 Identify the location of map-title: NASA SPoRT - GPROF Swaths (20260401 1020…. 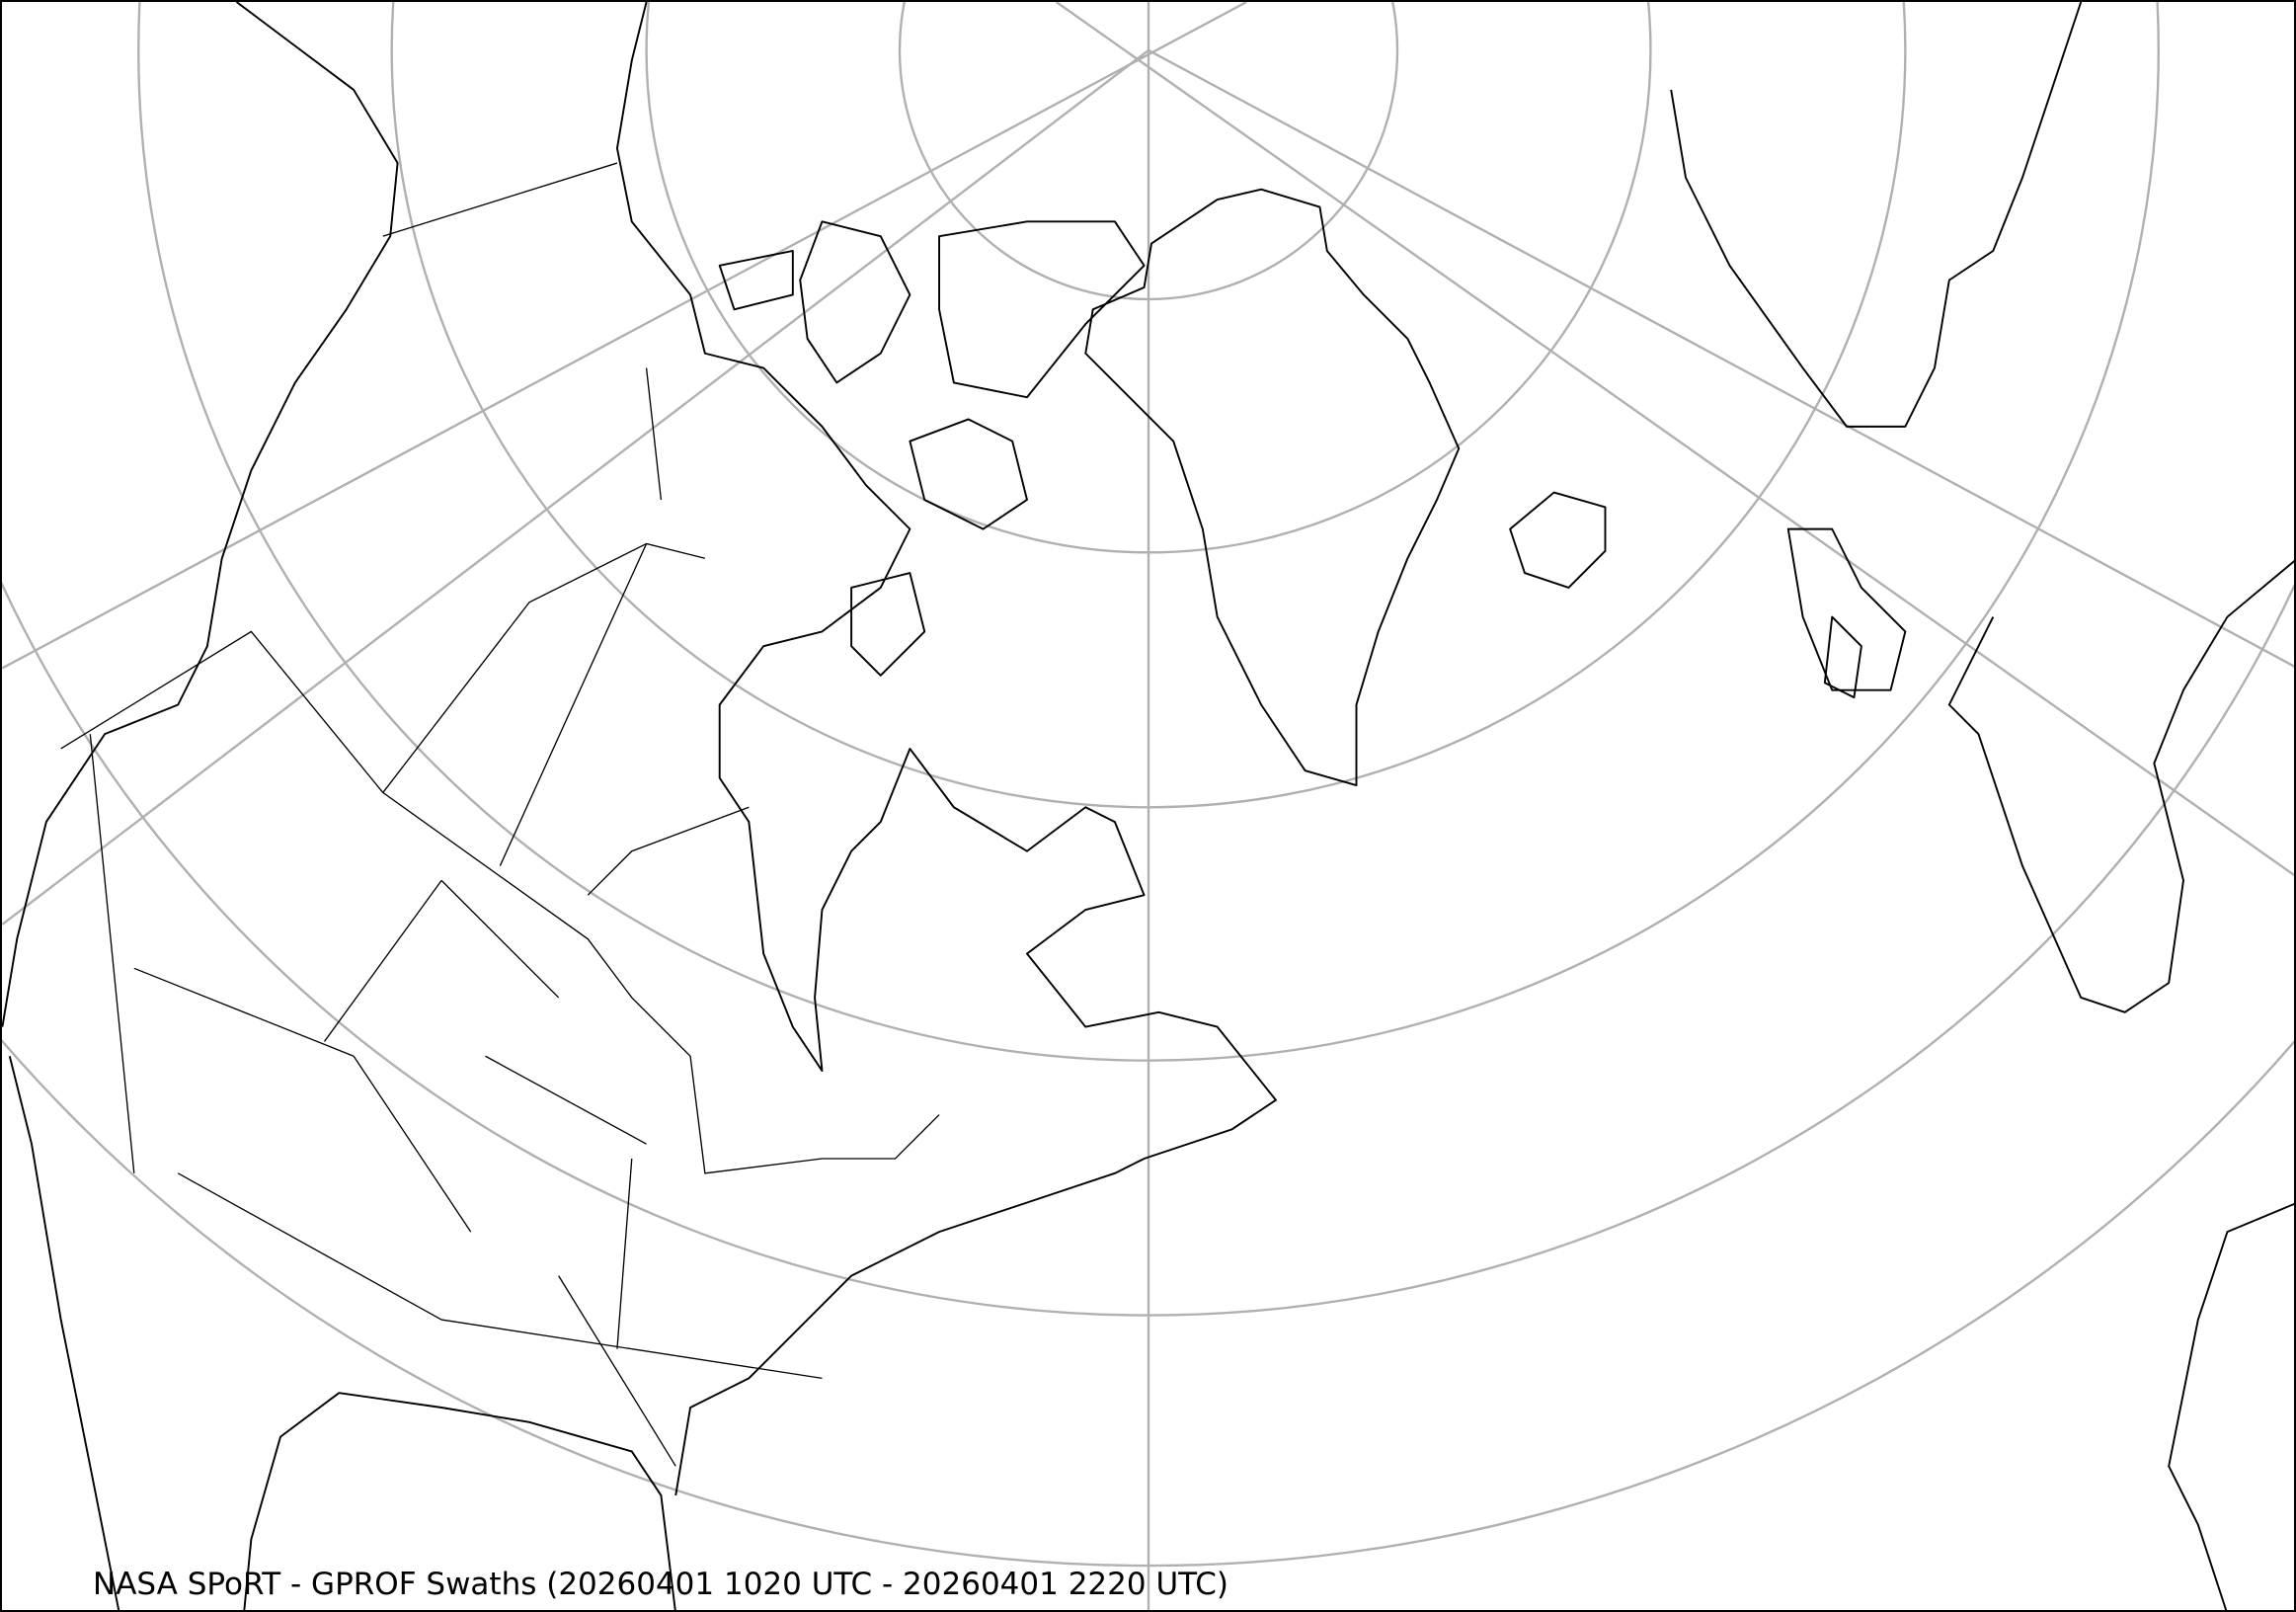
(661, 1585).